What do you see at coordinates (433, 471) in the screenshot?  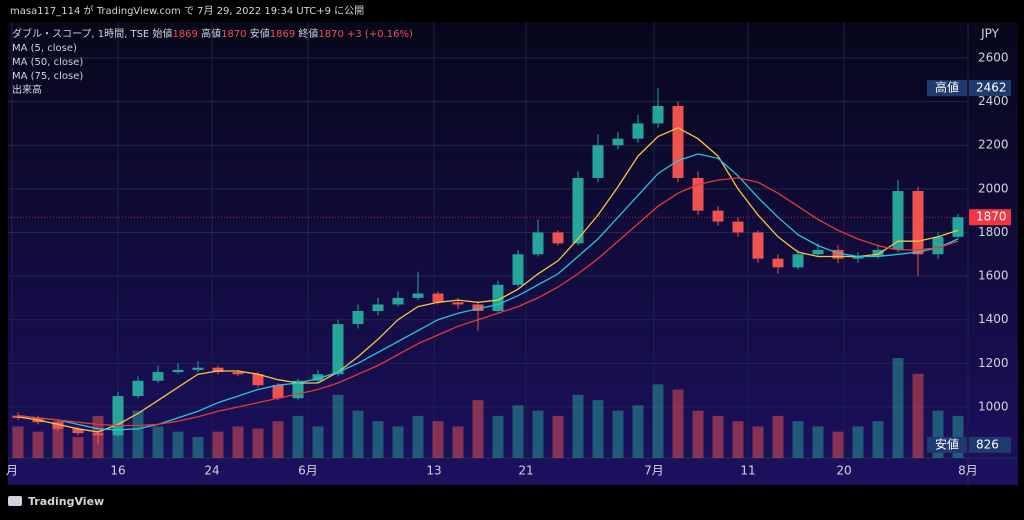 I see `x-tick-label: 13` at bounding box center [433, 471].